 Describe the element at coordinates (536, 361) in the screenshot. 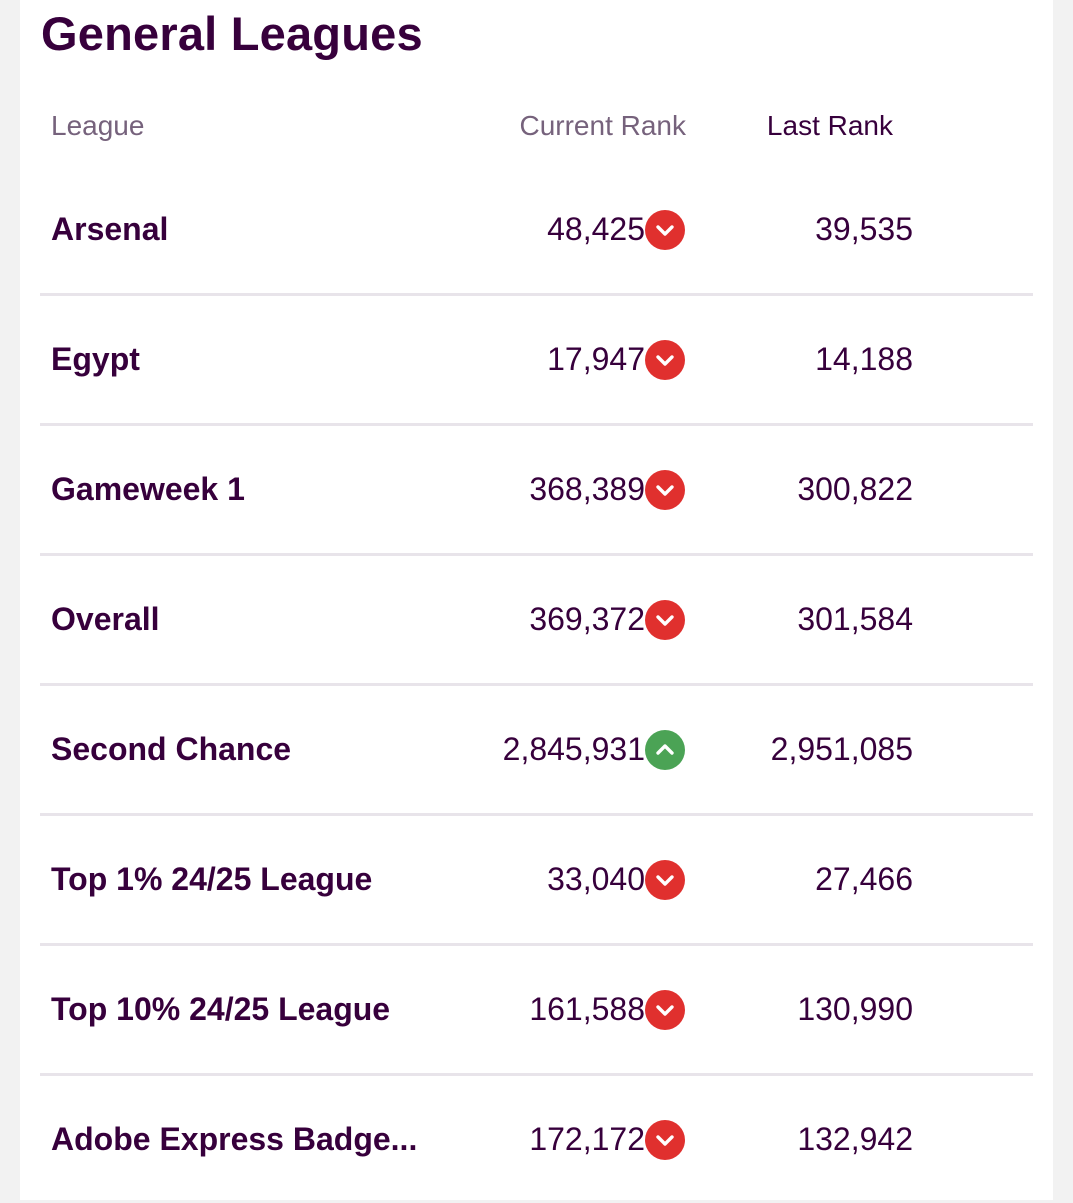

I see `league-row: Egypt 17,947 14,188` at that location.